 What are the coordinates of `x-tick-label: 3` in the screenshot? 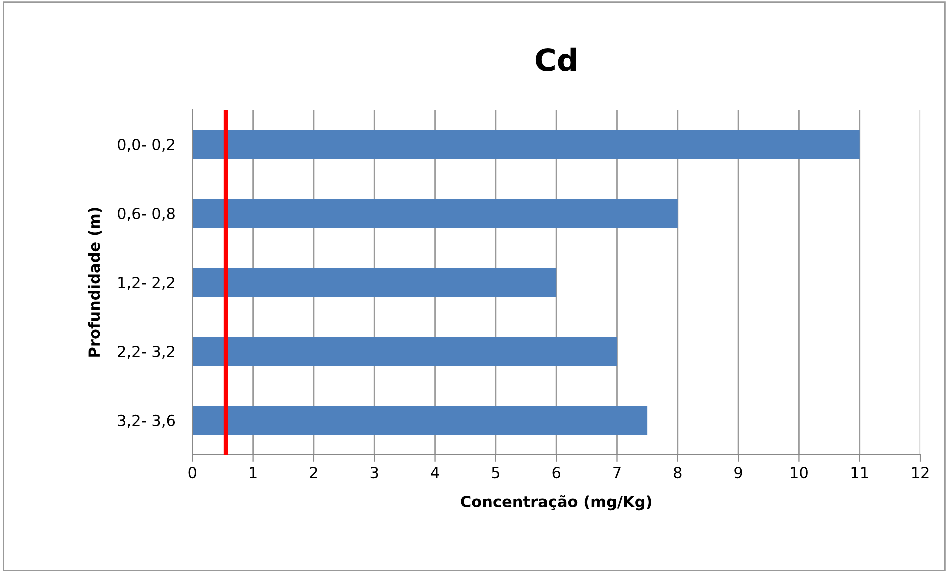 It's located at (374, 473).